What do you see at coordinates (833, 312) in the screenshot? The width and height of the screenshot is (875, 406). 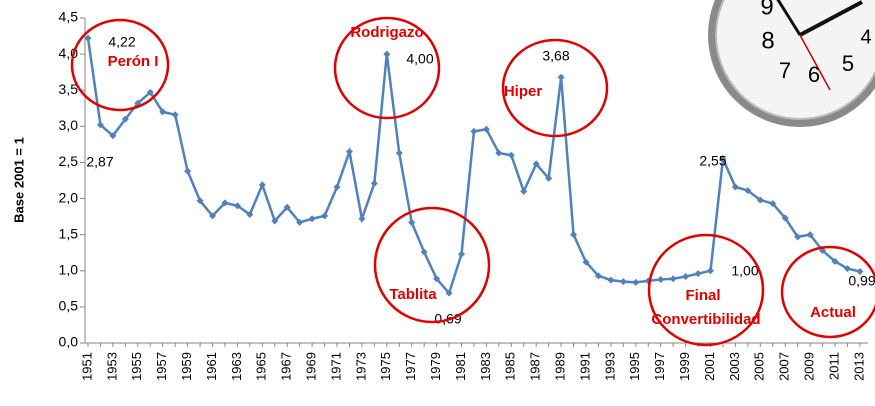 I see `annotation: Actual` at bounding box center [833, 312].